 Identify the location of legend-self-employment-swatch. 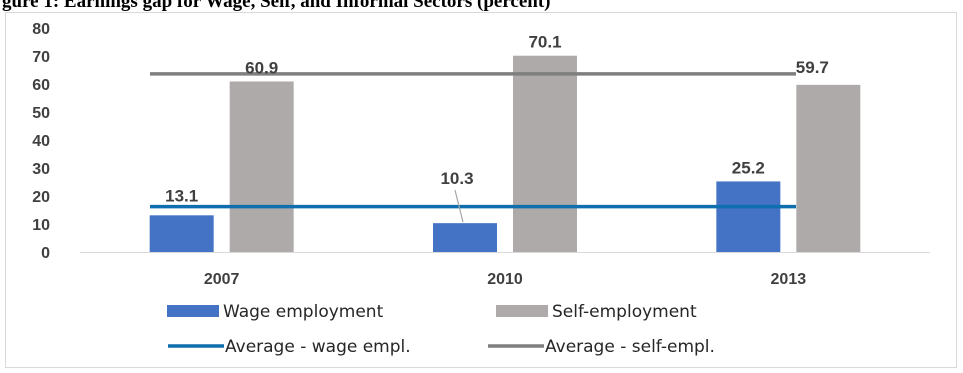
(522, 311).